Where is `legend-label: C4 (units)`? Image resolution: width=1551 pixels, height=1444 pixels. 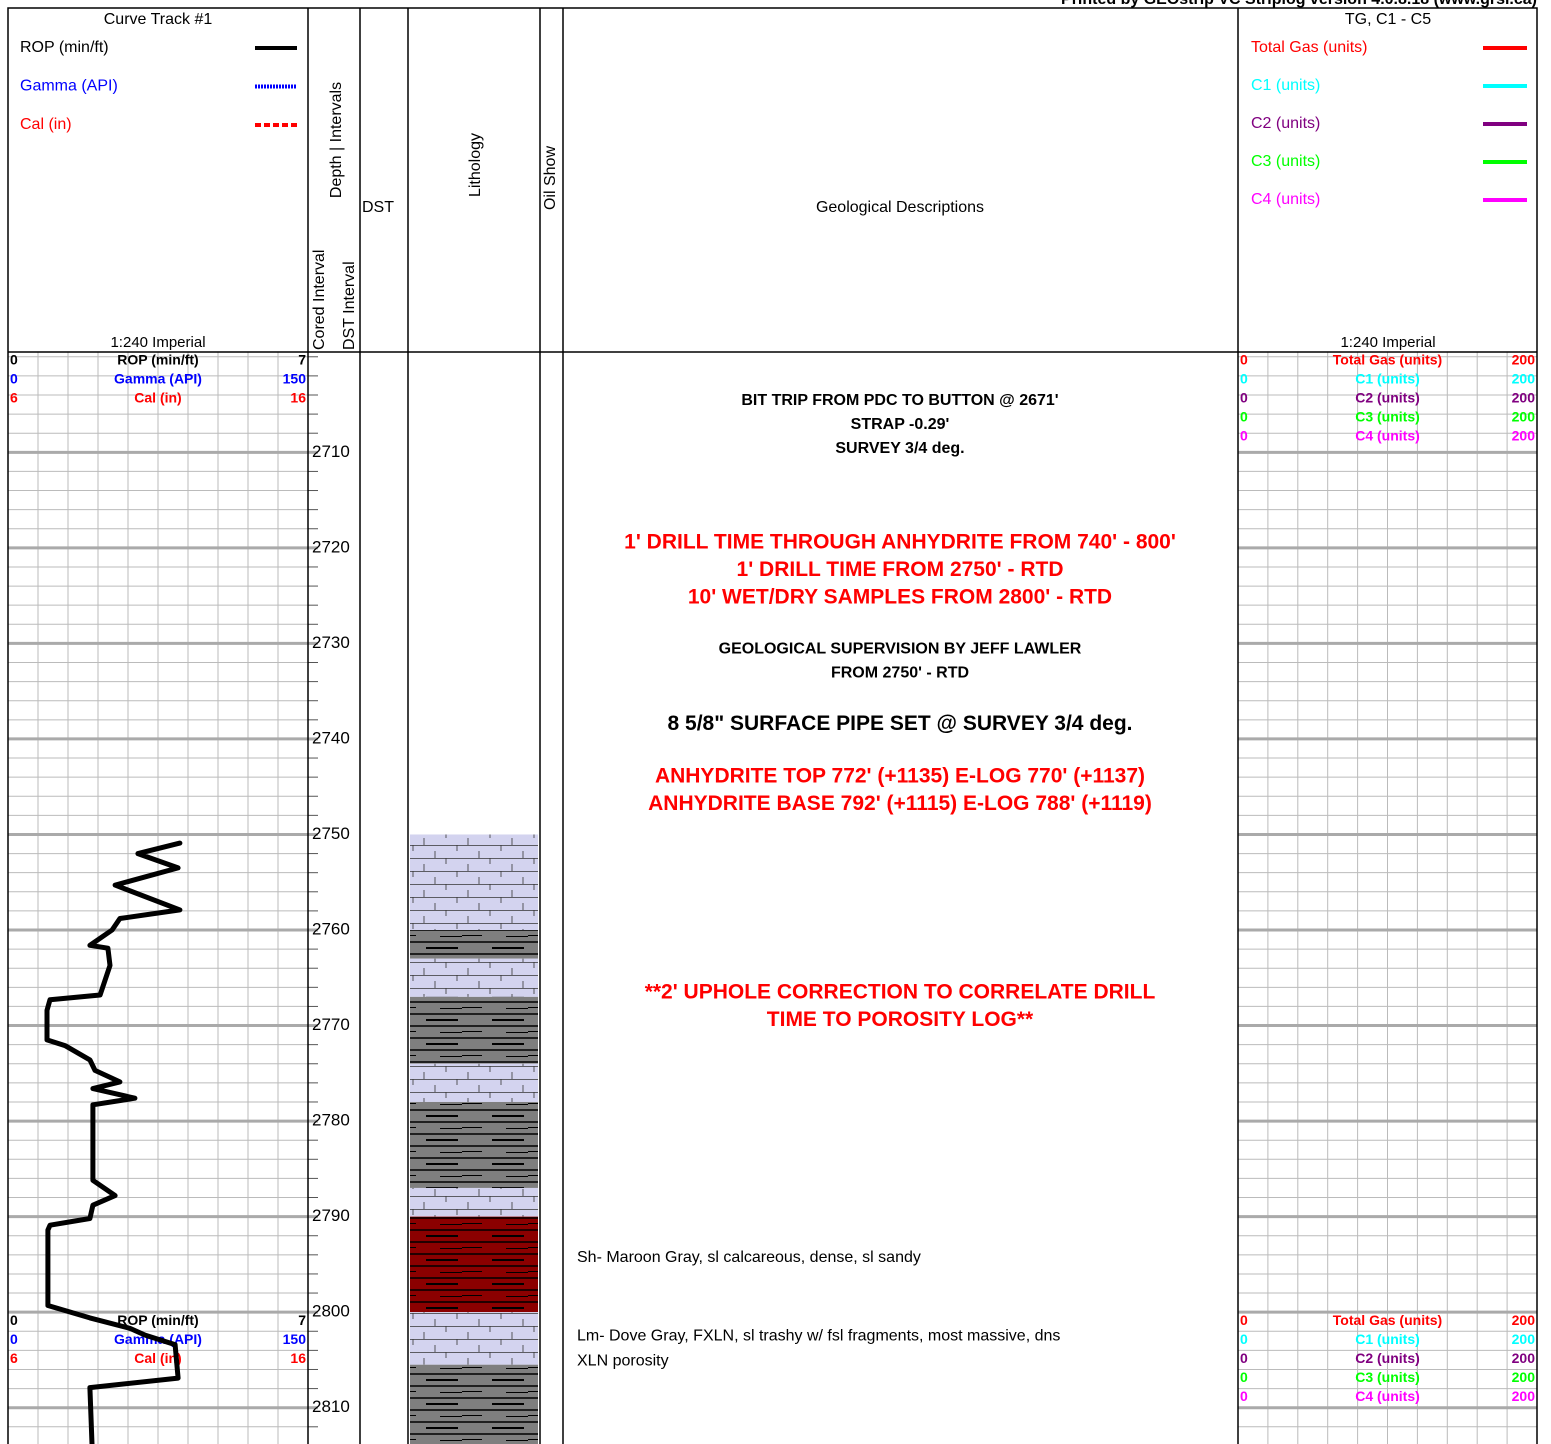
legend-label: C4 (units) is located at coordinates (1285, 199).